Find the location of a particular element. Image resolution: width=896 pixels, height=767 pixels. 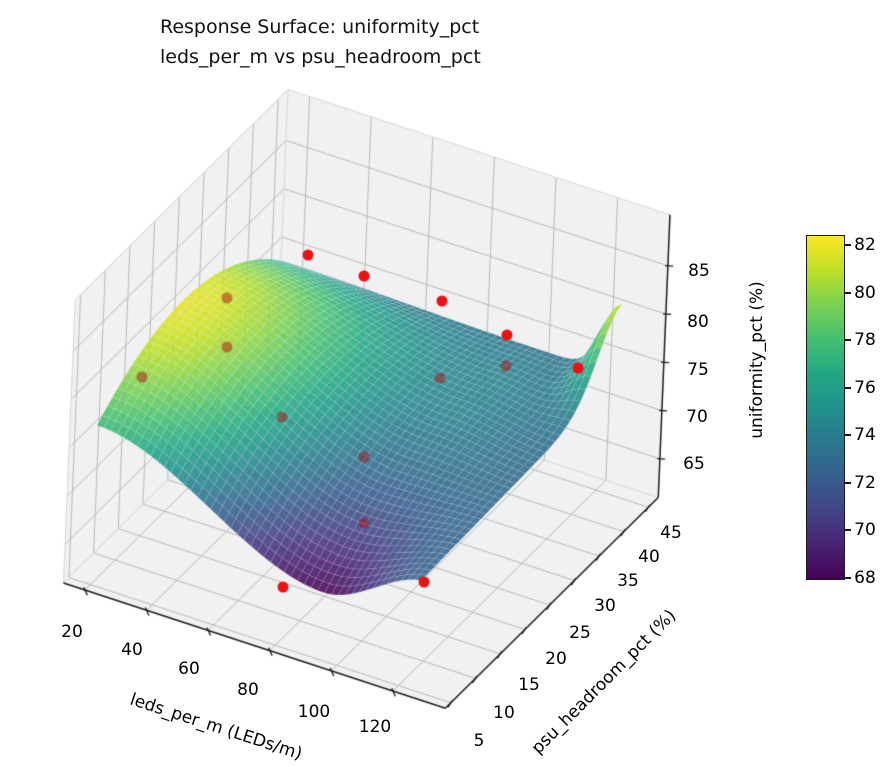

tick-label: 30 is located at coordinates (605, 606).